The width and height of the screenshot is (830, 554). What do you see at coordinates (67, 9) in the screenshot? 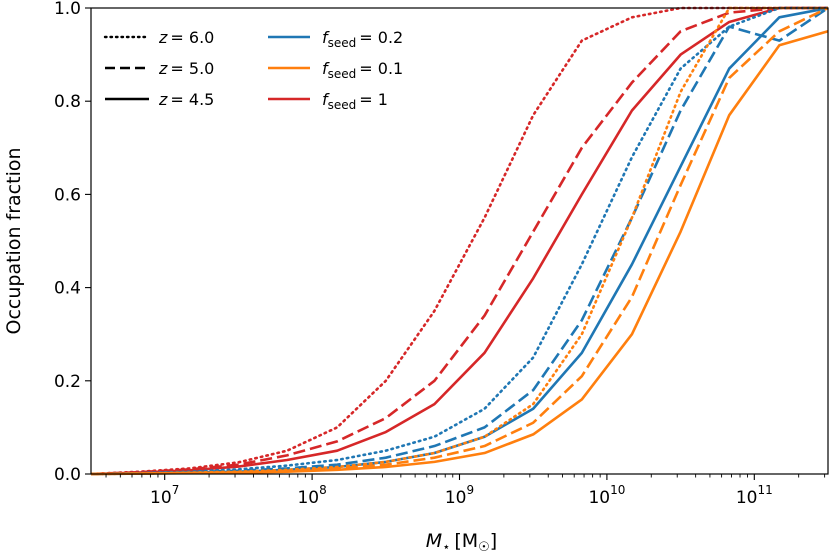
I see `y-tick-label: 1.0` at bounding box center [67, 9].